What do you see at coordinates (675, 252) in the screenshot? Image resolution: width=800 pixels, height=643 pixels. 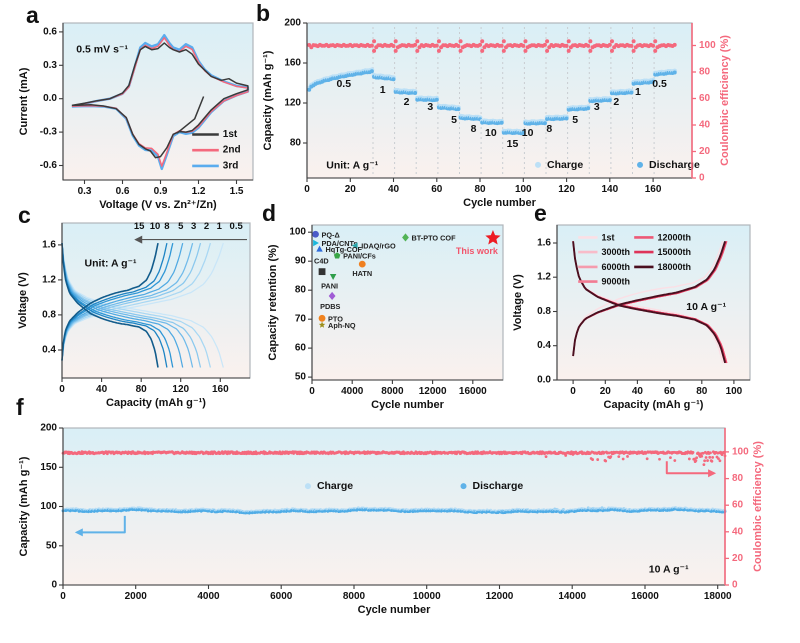 I see `svg-text: 15000th` at bounding box center [675, 252].